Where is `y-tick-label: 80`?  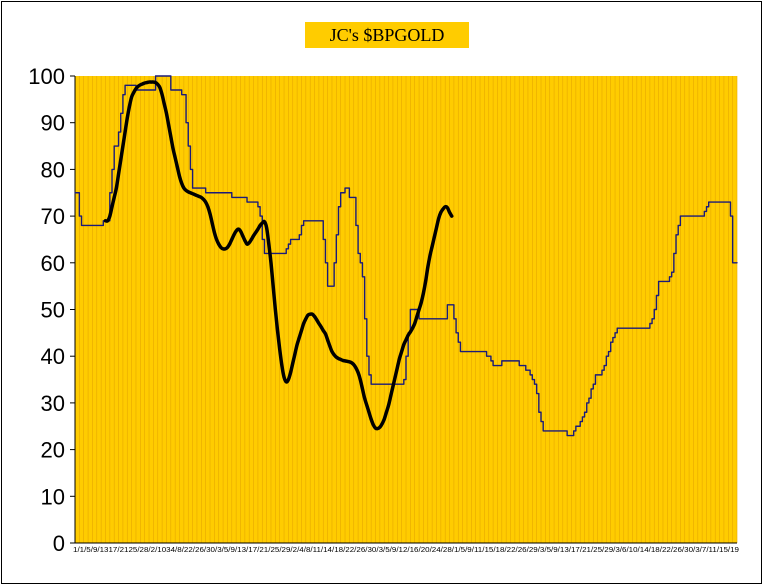 y-tick-label: 80 is located at coordinates (53, 169).